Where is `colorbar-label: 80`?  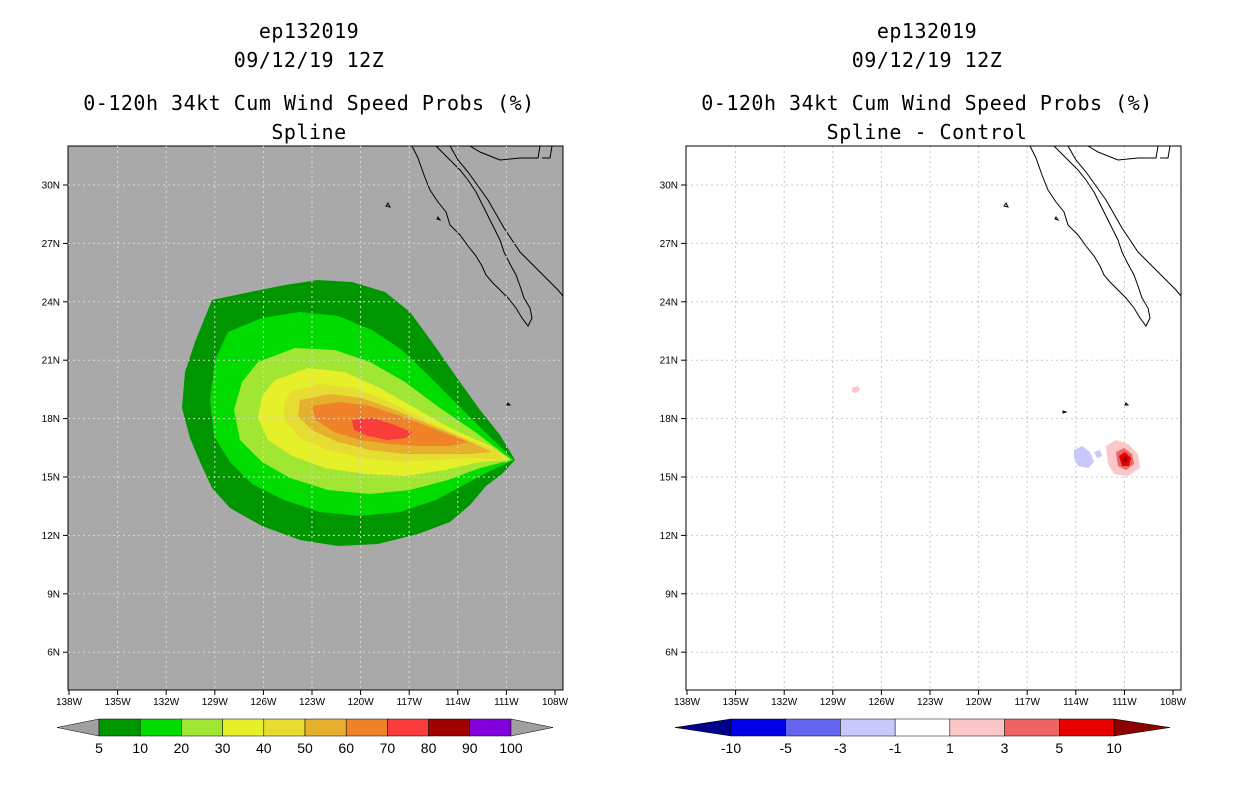 colorbar-label: 80 is located at coordinates (429, 748).